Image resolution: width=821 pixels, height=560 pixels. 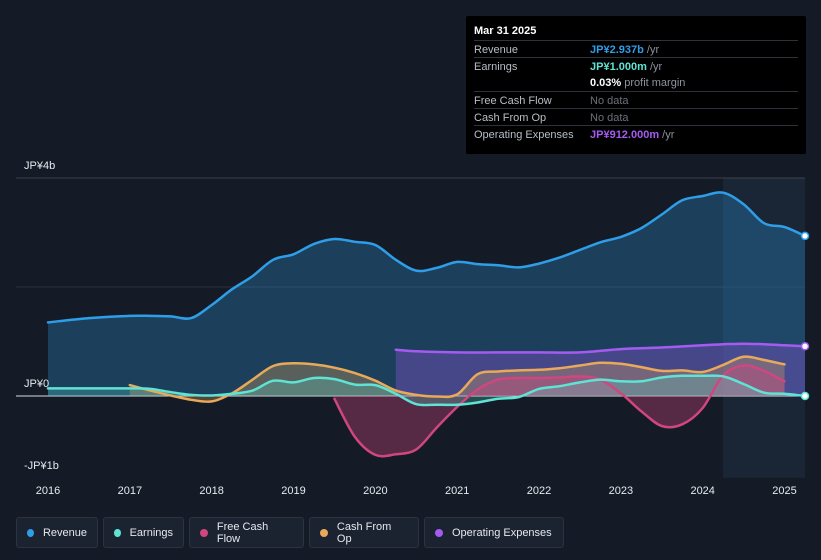 I want to click on legend-label: Operating Expenses, so click(x=502, y=532).